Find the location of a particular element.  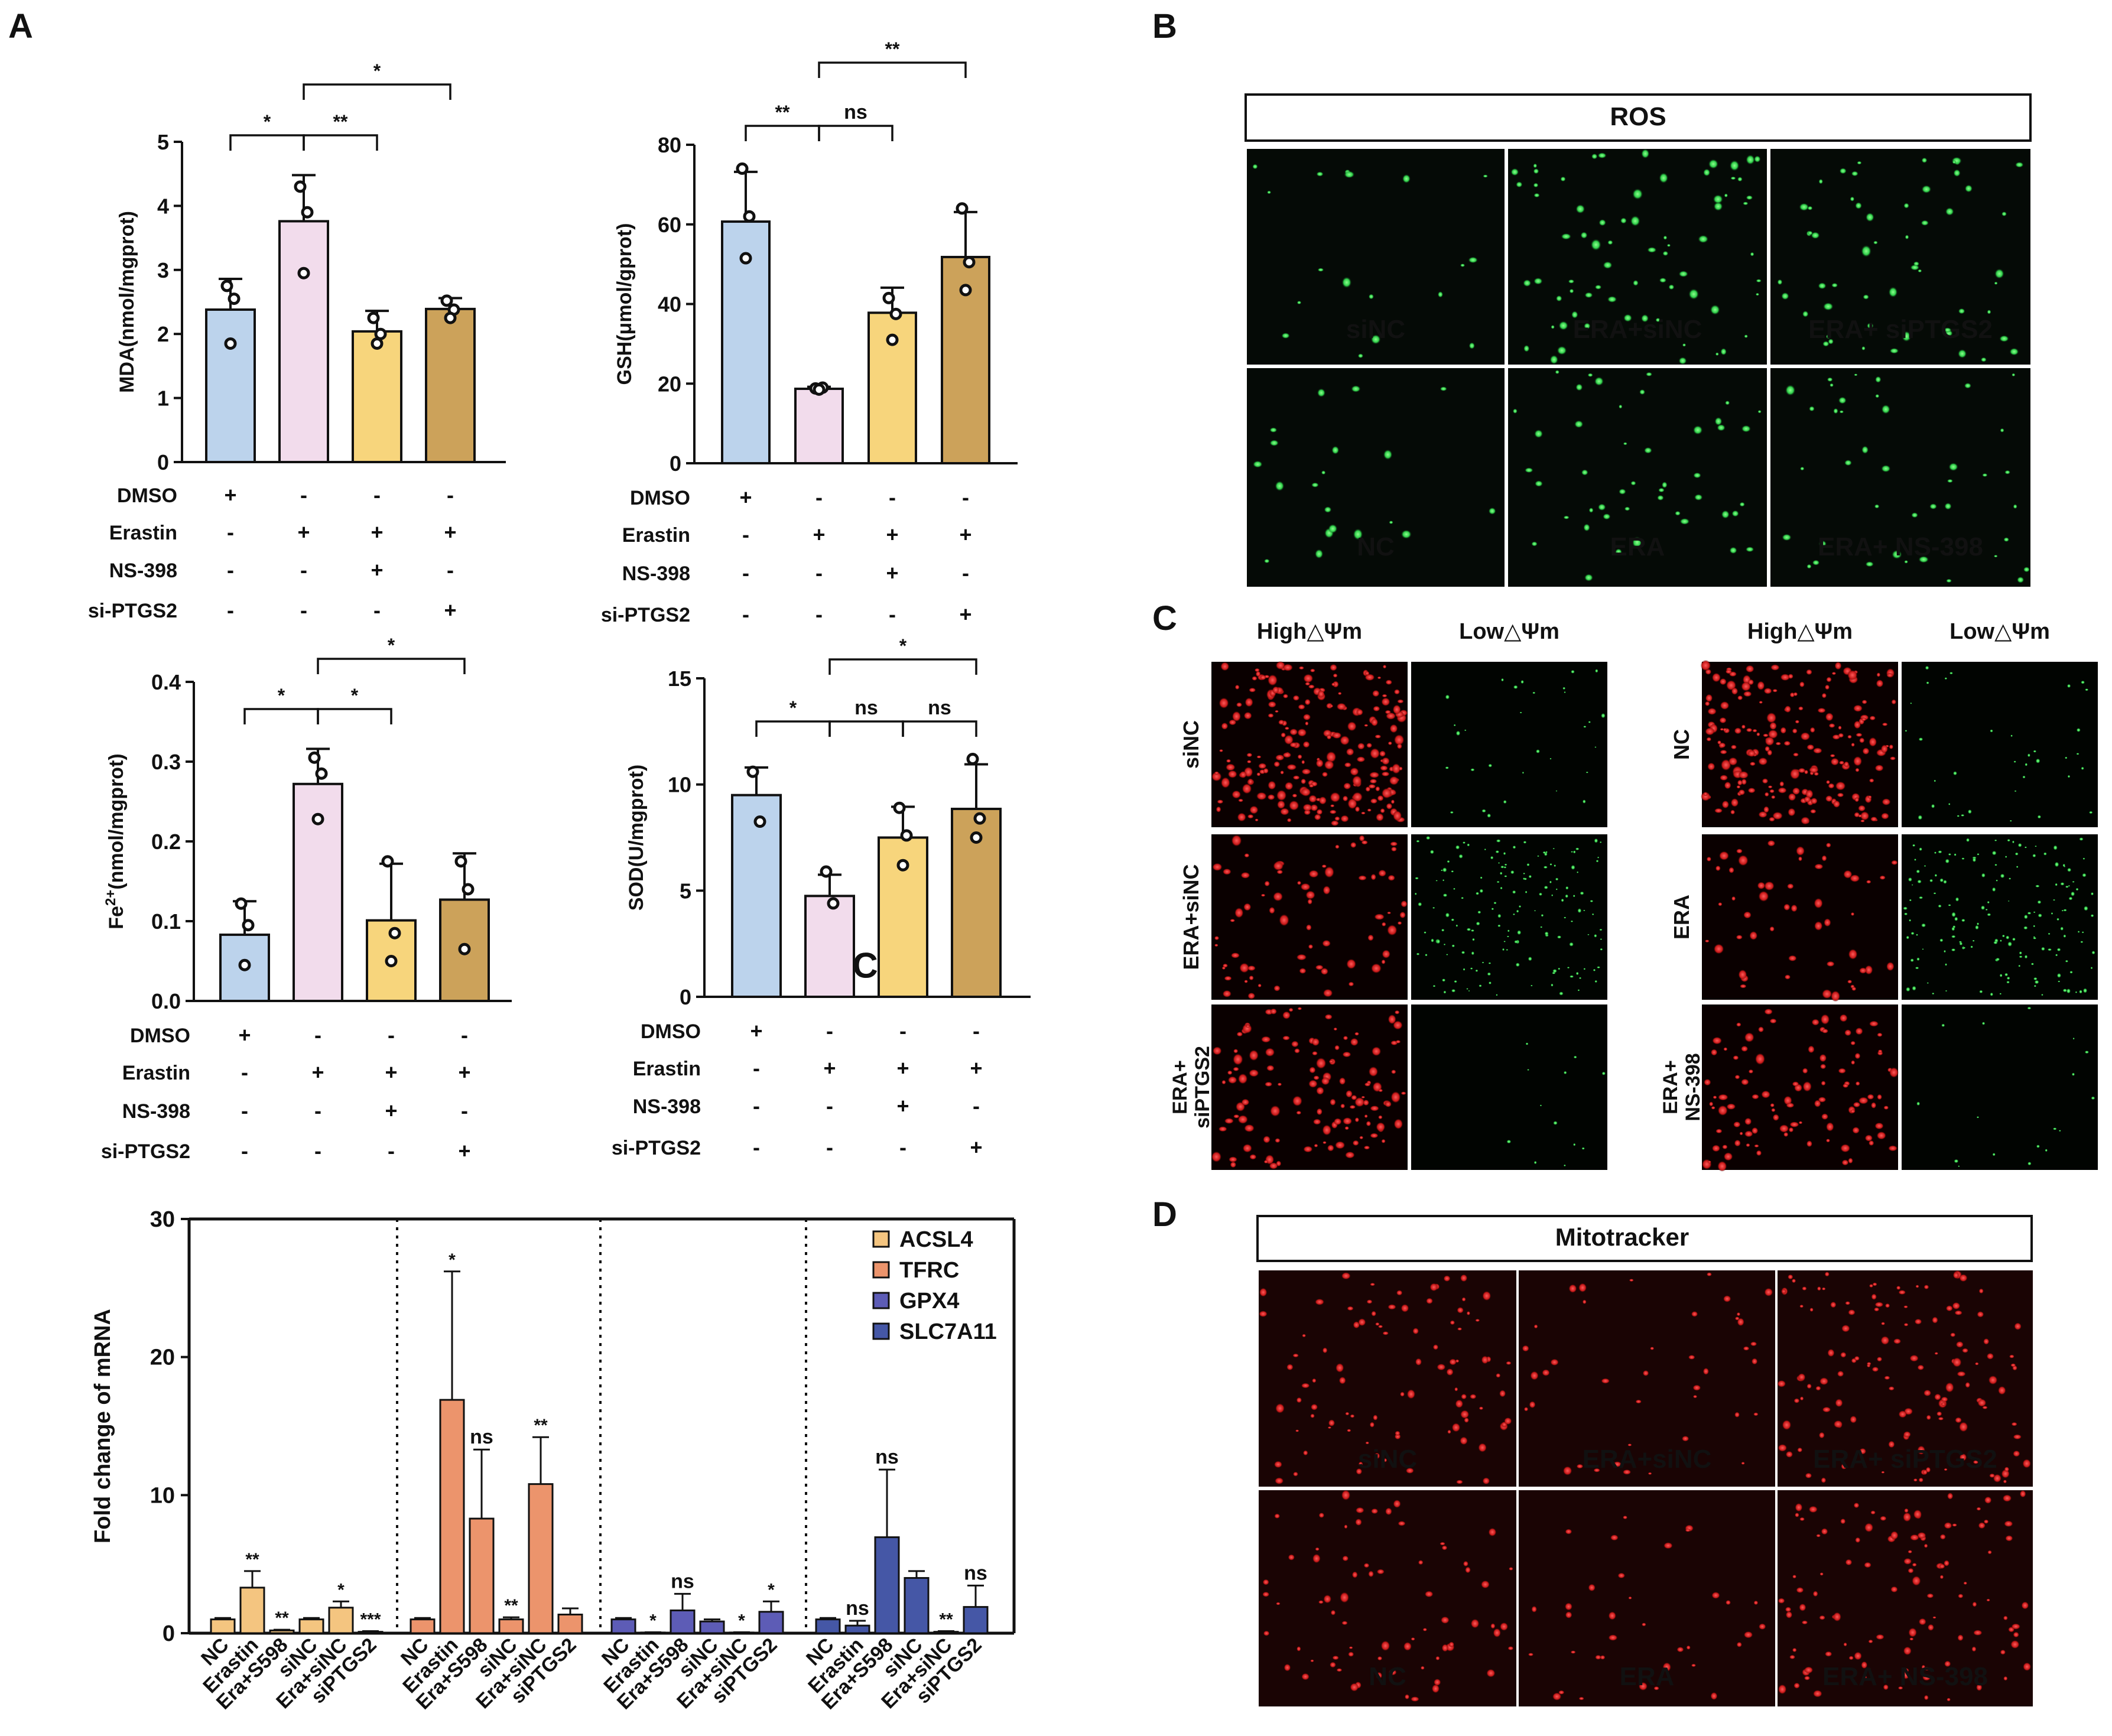

mrna-significance-label: ns is located at coordinates (857, 1609).